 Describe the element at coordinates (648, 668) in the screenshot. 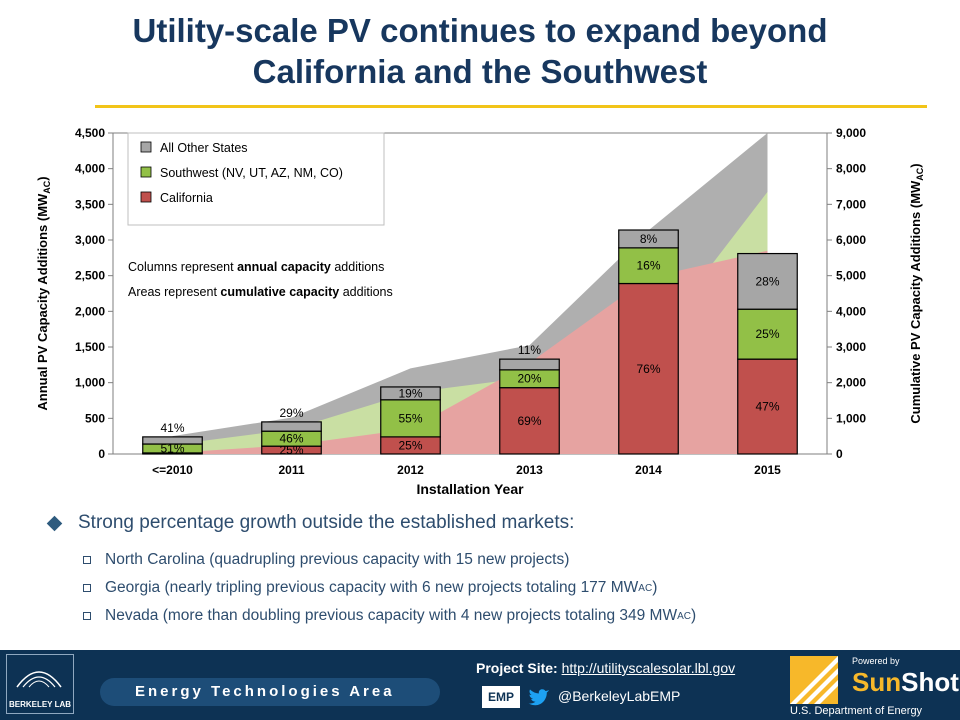

I see `project-site-link: http://utilityscalesolar.lbl.gov` at that location.